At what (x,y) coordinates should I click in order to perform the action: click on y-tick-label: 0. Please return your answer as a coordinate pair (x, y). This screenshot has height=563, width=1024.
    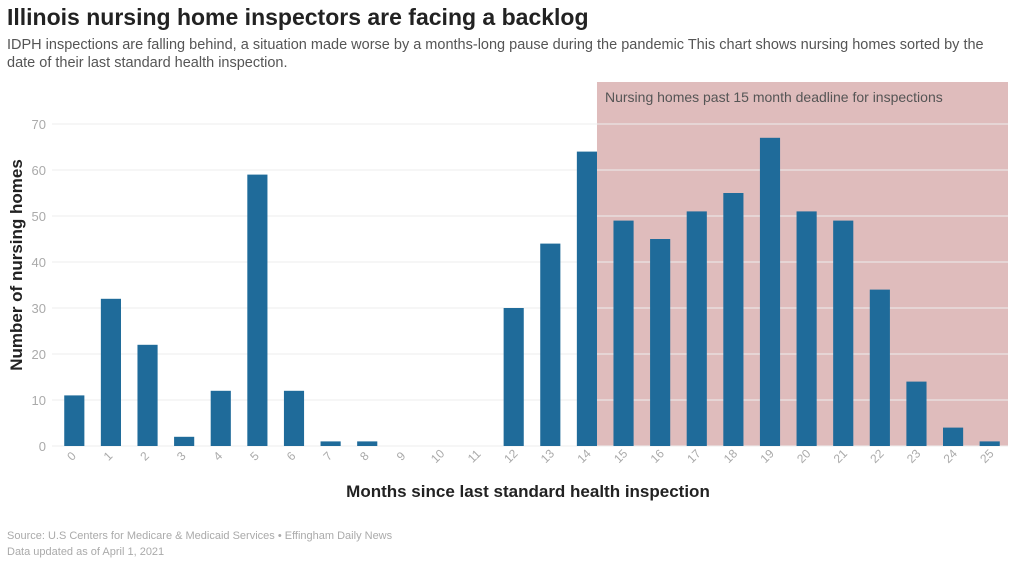
    Looking at the image, I should click on (42, 446).